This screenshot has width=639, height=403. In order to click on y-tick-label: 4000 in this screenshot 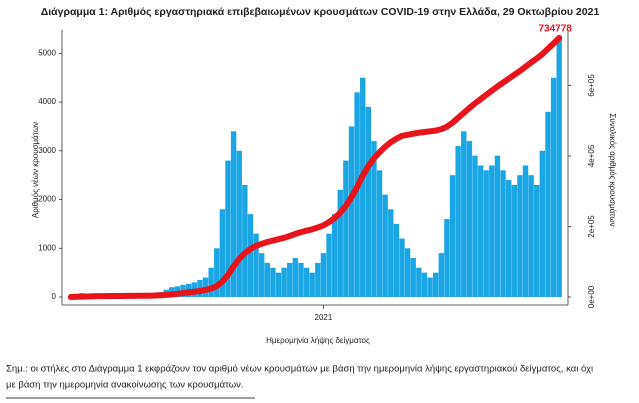, I will do `click(47, 101)`.